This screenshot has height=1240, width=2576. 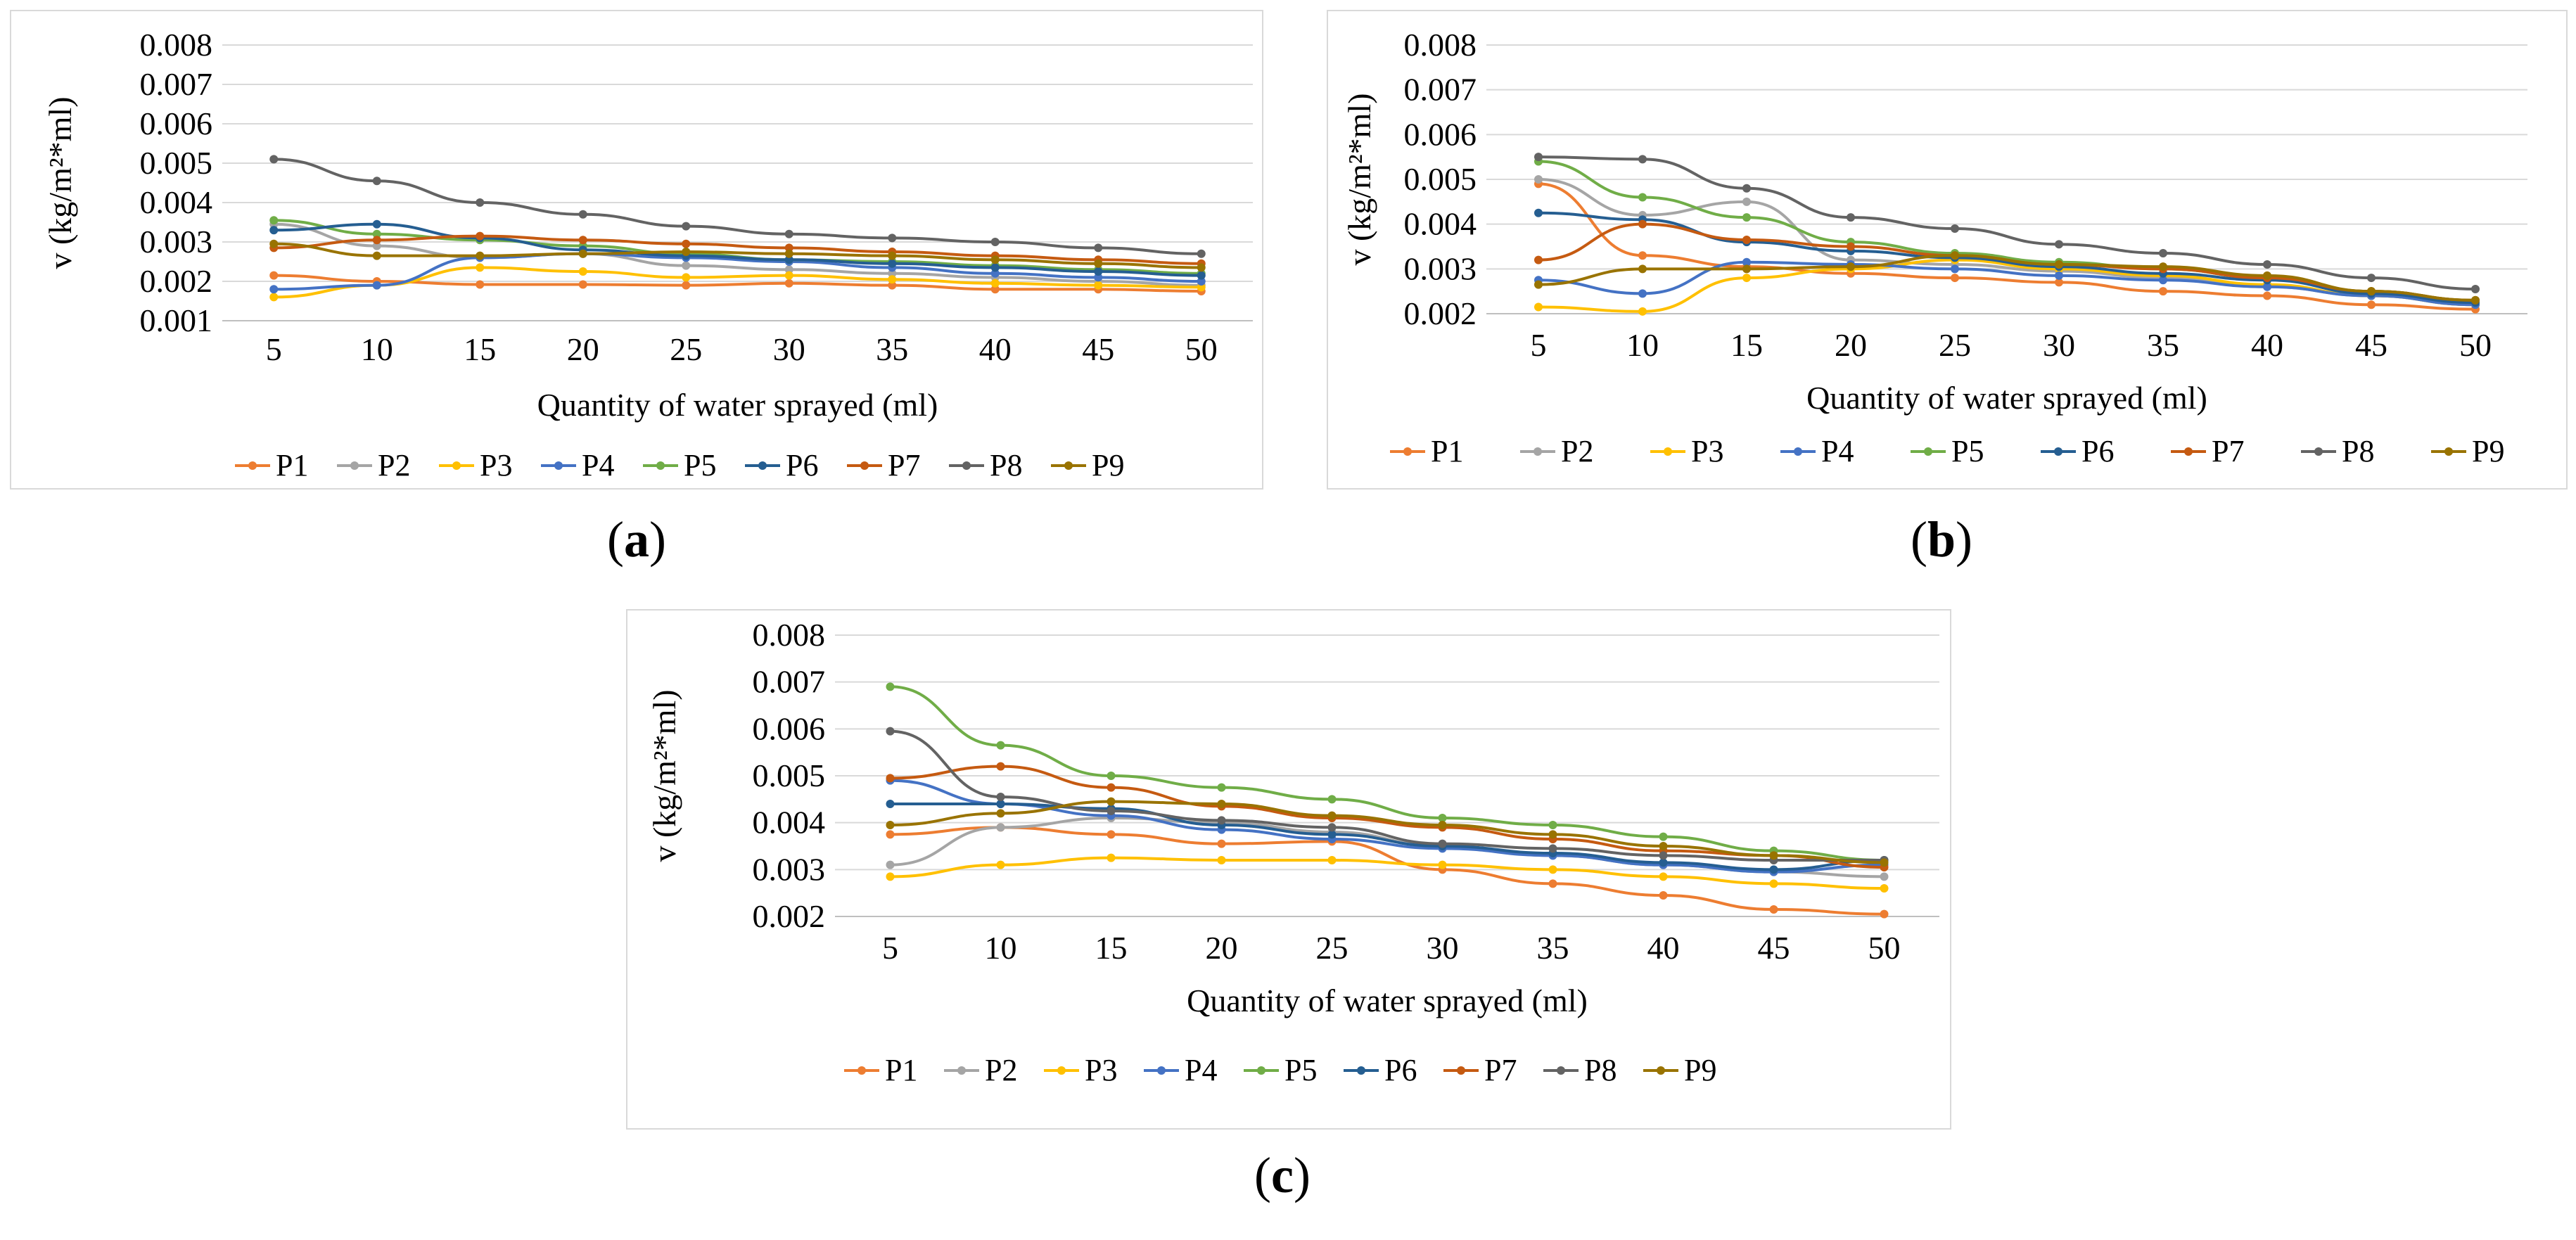 What do you see at coordinates (789, 682) in the screenshot?
I see `chart-c-y-tick-label: 0.007` at bounding box center [789, 682].